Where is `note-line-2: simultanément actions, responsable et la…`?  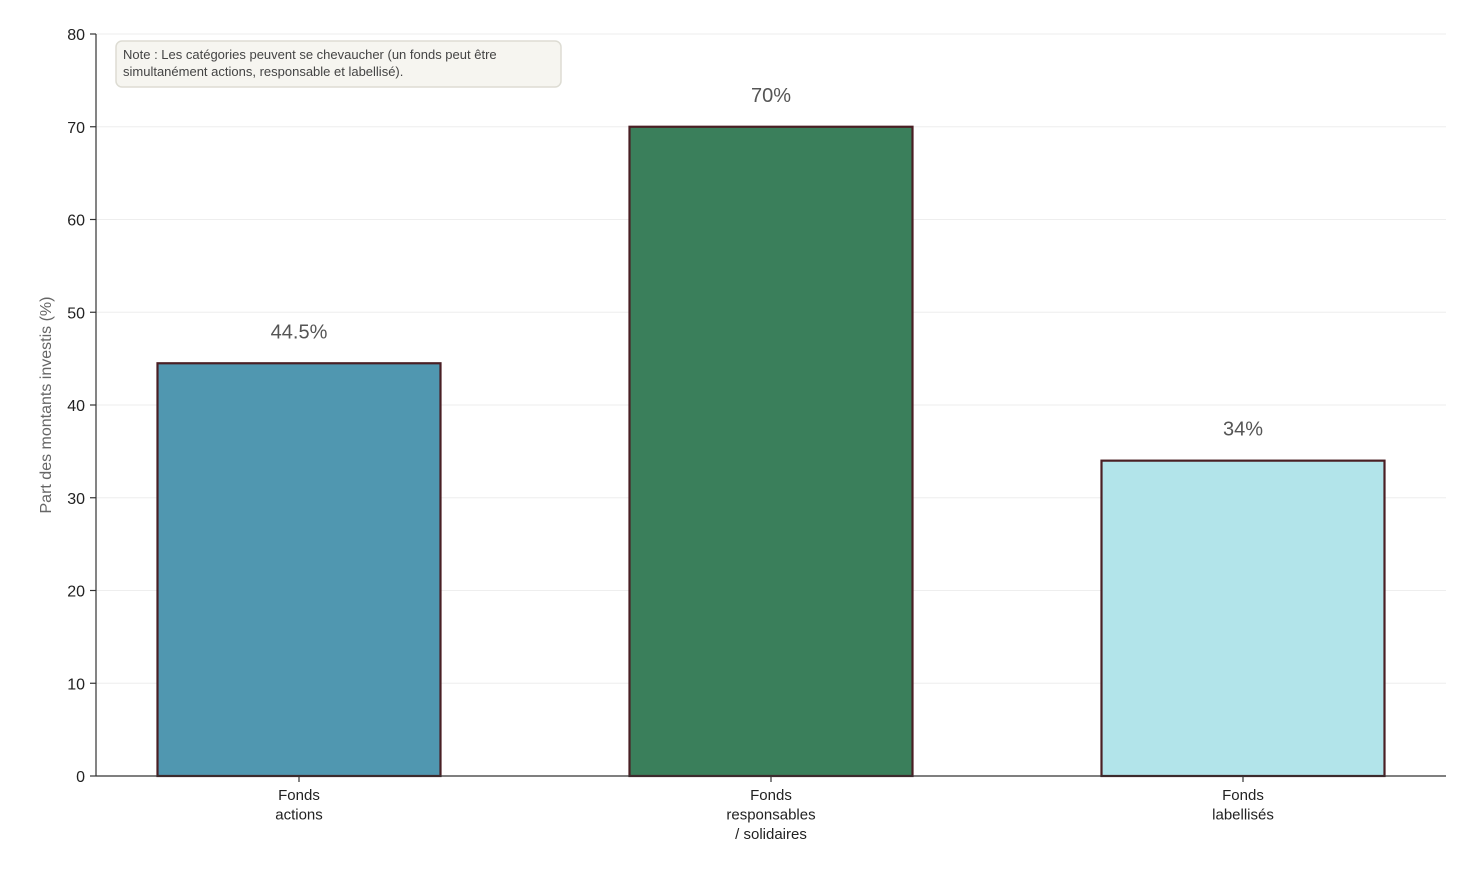 note-line-2: simultanément actions, responsable et la… is located at coordinates (263, 71).